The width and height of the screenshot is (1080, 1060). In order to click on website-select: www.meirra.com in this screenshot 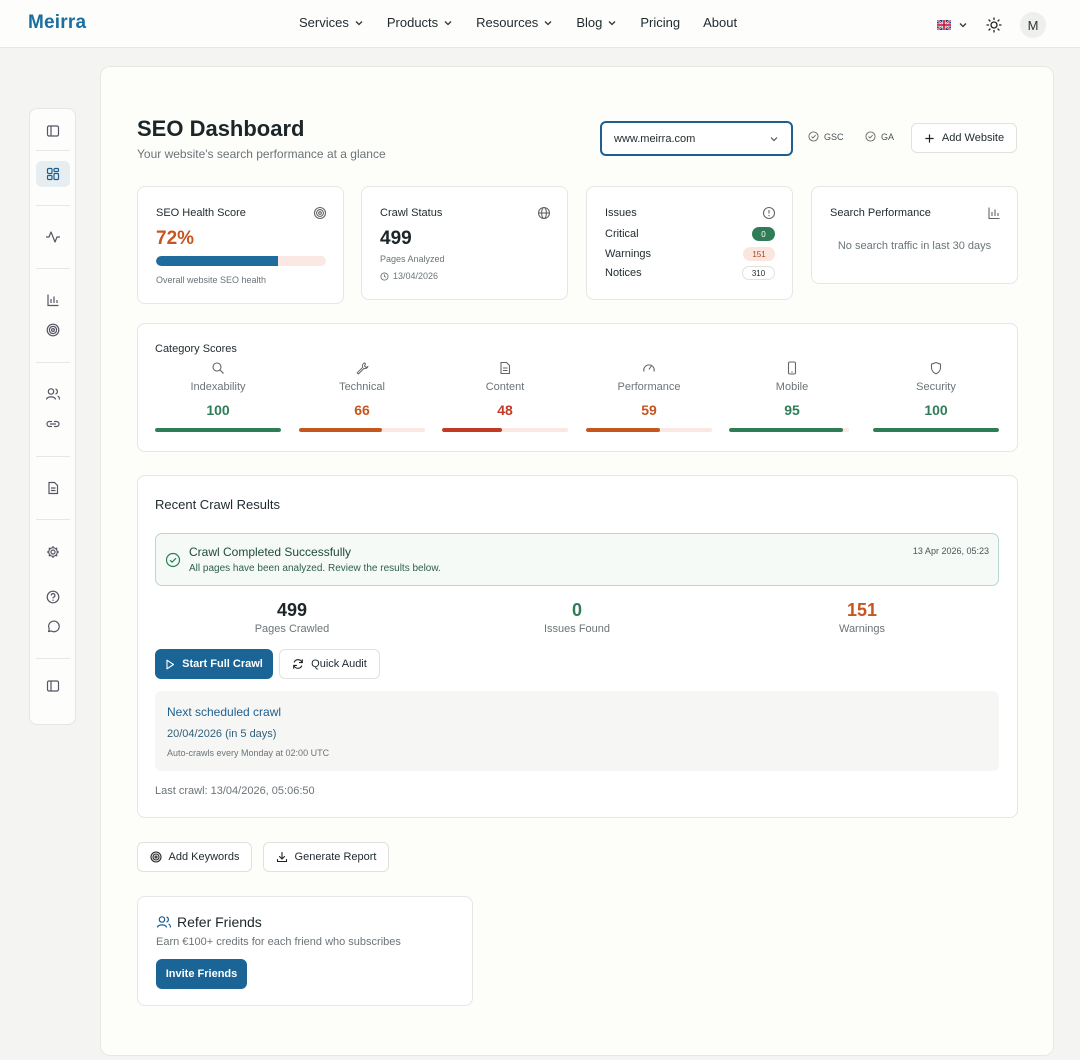, I will do `click(696, 138)`.